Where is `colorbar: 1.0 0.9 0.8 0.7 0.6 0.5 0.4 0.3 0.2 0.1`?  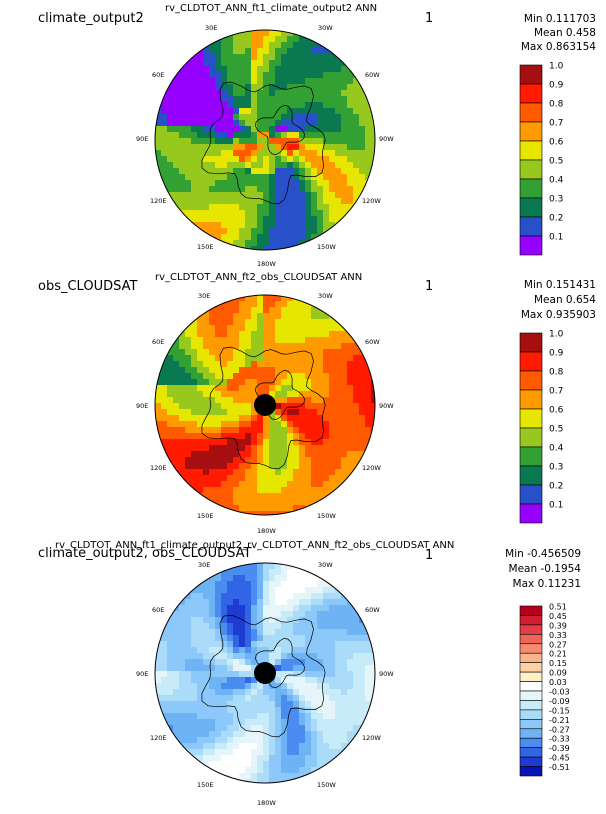 colorbar: 1.0 0.9 0.8 0.7 0.6 0.5 0.4 0.3 0.2 0.1 is located at coordinates (541, 159).